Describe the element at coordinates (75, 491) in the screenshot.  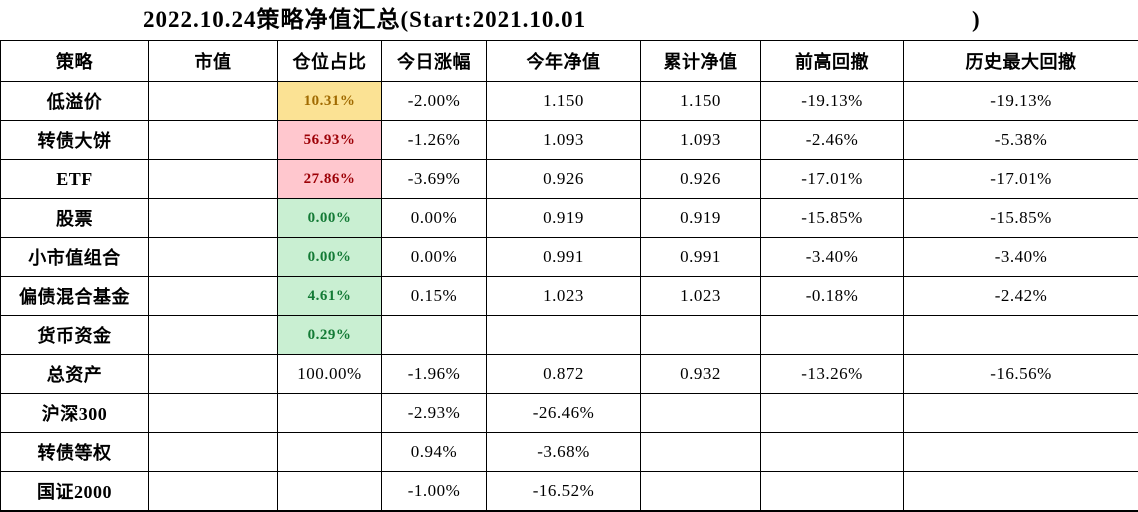
I see `cell-strategy: 国证2000` at that location.